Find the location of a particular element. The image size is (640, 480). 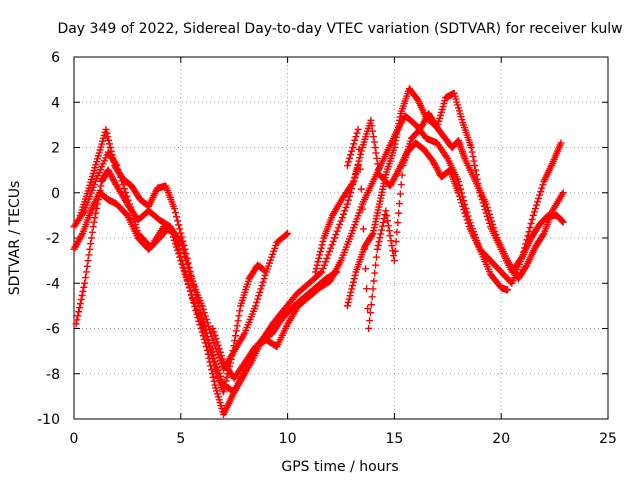

y-tick-label: -10 is located at coordinates (48, 420).